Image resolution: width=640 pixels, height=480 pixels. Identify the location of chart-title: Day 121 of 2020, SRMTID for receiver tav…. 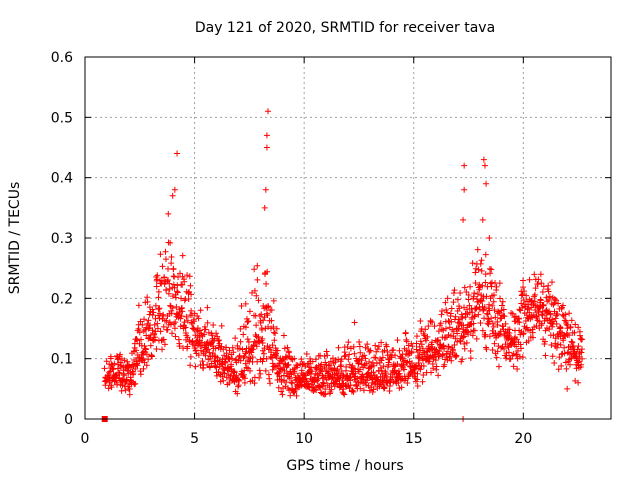
(345, 28).